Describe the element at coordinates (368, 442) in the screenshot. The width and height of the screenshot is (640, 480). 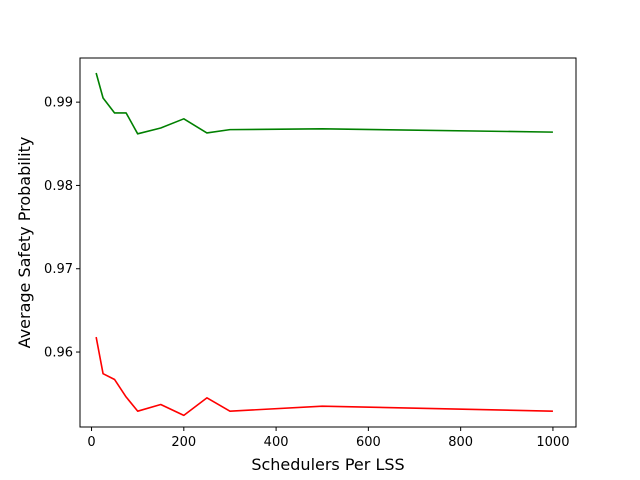
I see `x-tick-label: 600` at that location.